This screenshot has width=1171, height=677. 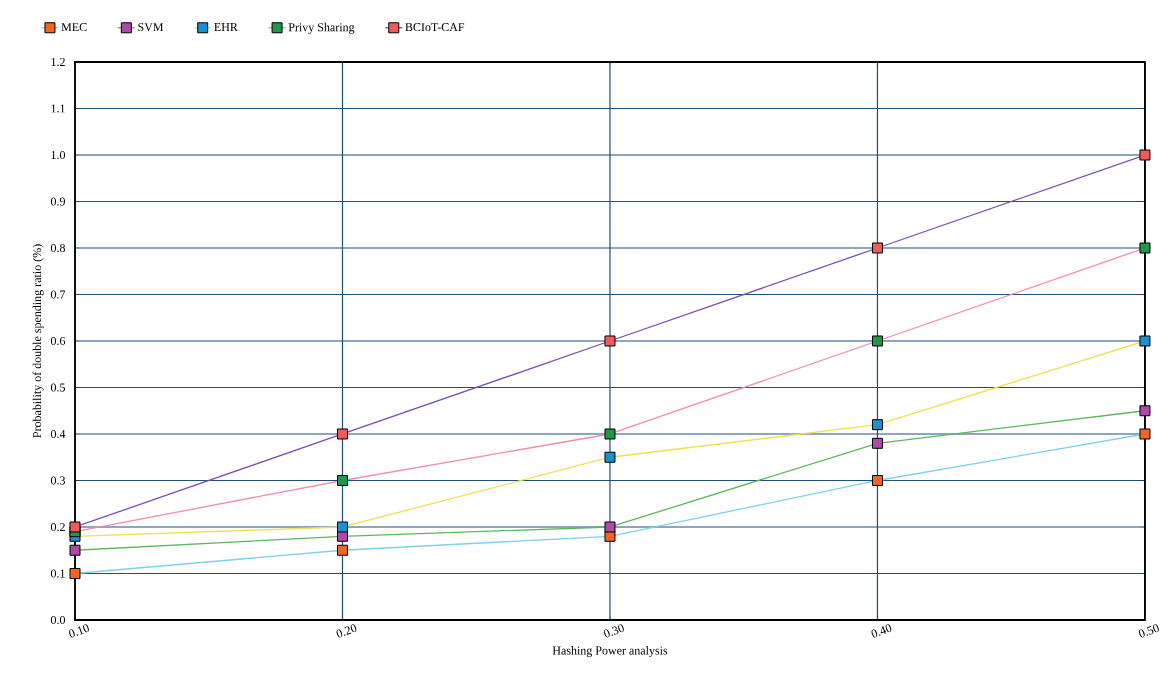 I want to click on y-tick-label: 1.0, so click(x=58, y=155).